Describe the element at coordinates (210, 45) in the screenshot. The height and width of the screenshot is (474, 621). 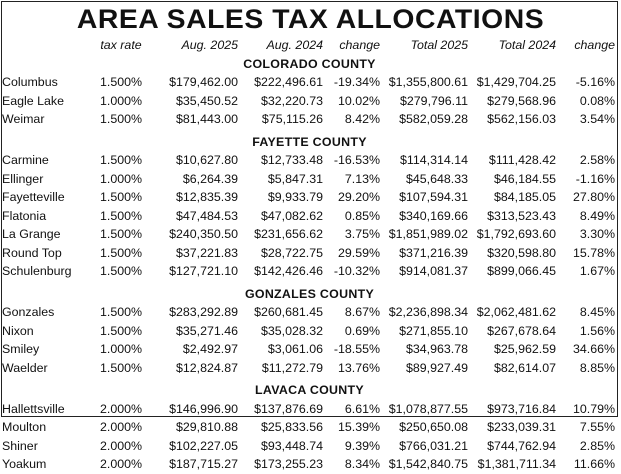
I see `header-aug-2025: Aug. 2025` at that location.